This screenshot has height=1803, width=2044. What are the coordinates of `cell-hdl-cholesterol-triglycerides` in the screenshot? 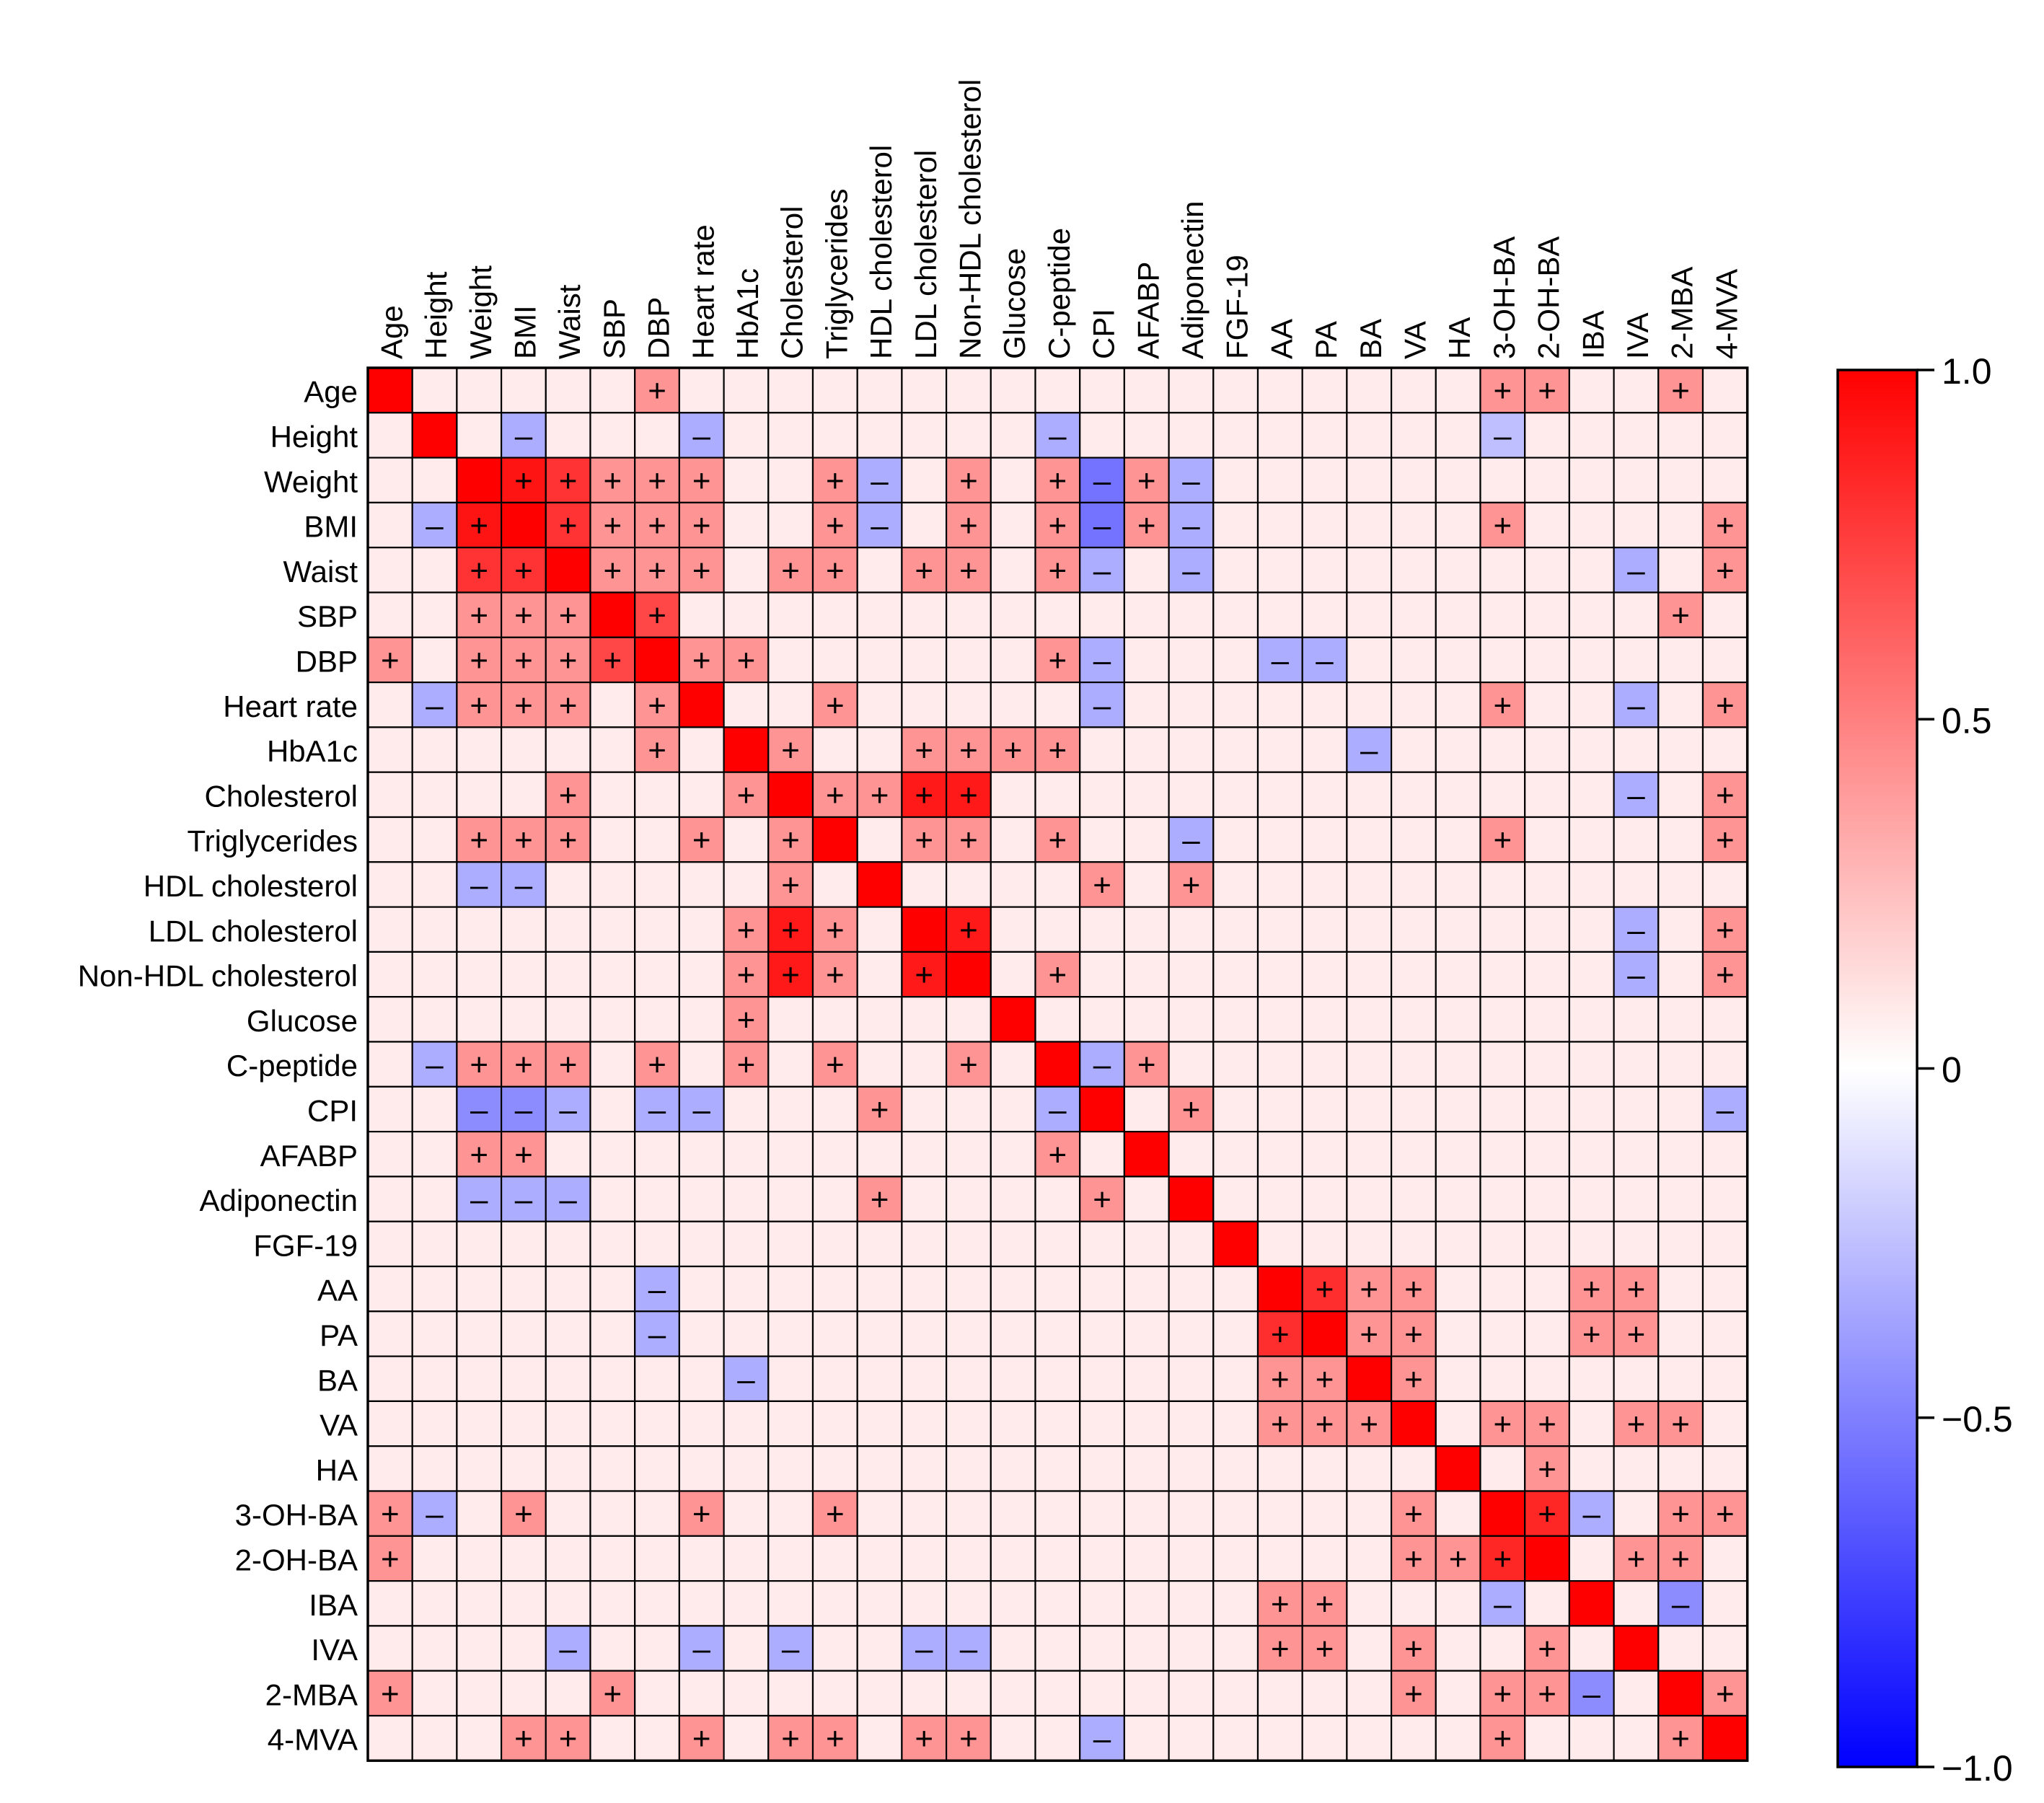 It's located at (834, 884).